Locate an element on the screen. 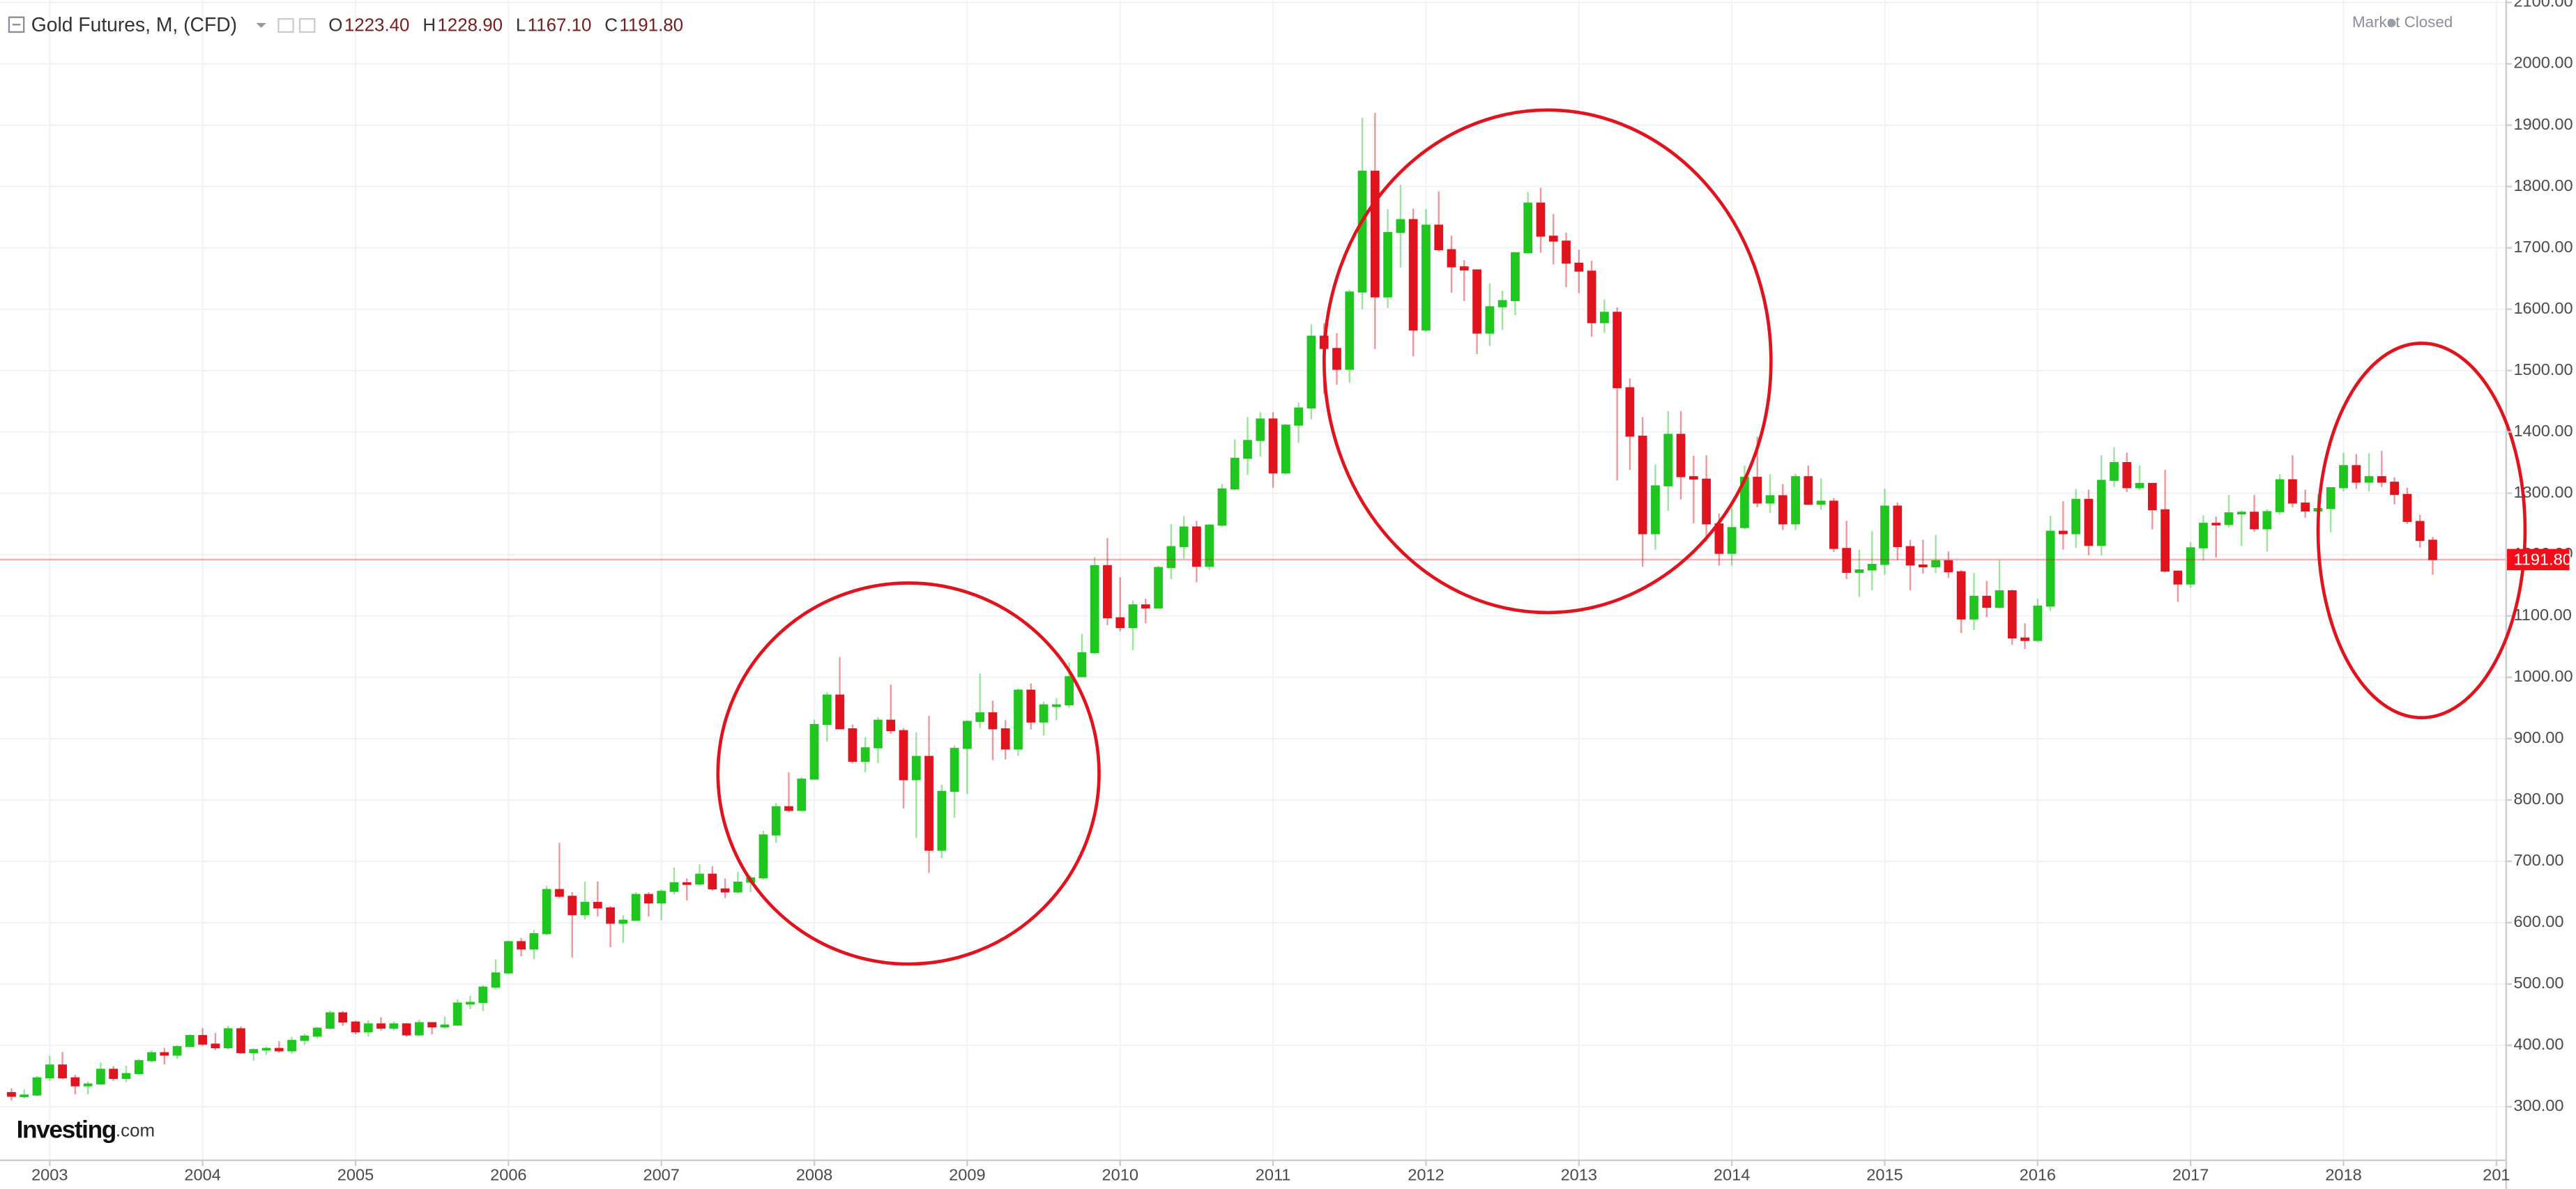 This screenshot has height=1189, width=2576. y-tick-label: 800.00 is located at coordinates (2538, 799).